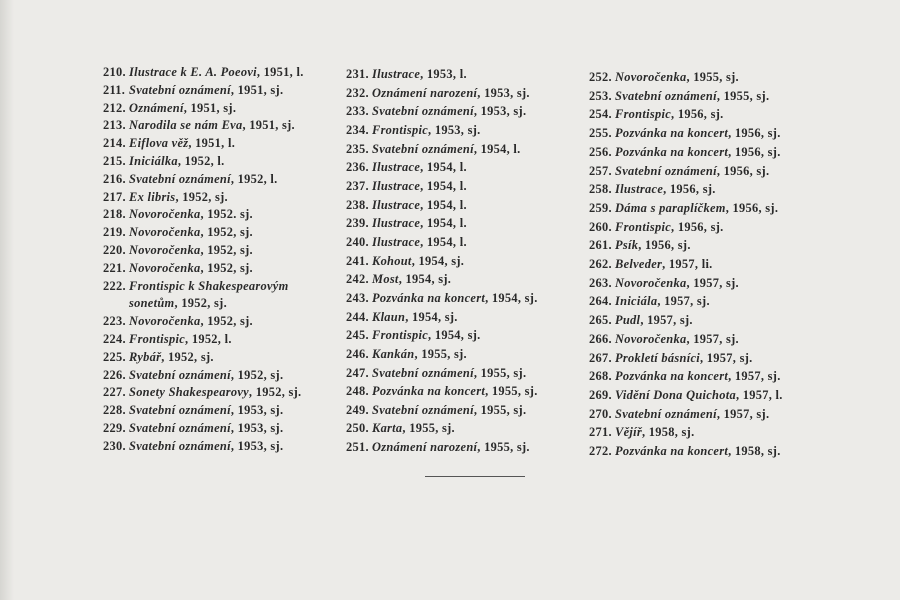  I want to click on entry-details: , 1957, l., so click(759, 394).